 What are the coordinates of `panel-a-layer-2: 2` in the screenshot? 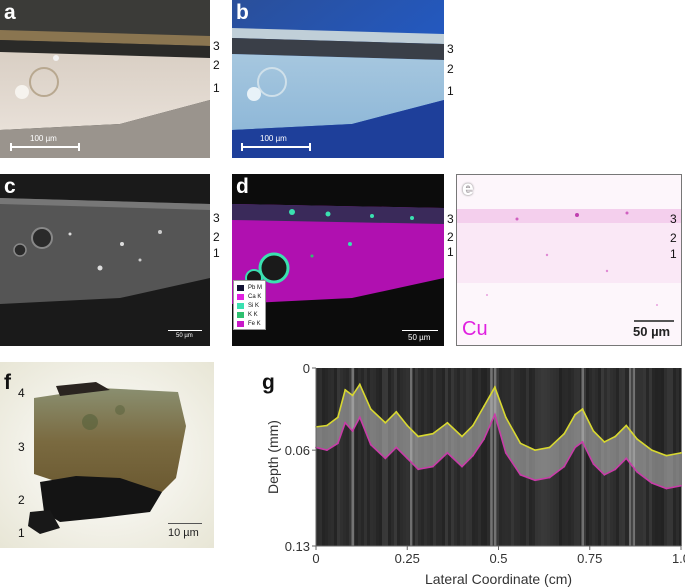 It's located at (216, 65).